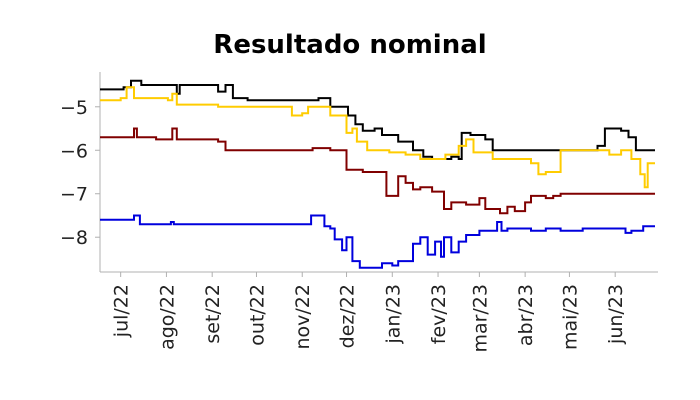  What do you see at coordinates (480, 318) in the screenshot?
I see `x-tick-label: mar/23` at bounding box center [480, 318].